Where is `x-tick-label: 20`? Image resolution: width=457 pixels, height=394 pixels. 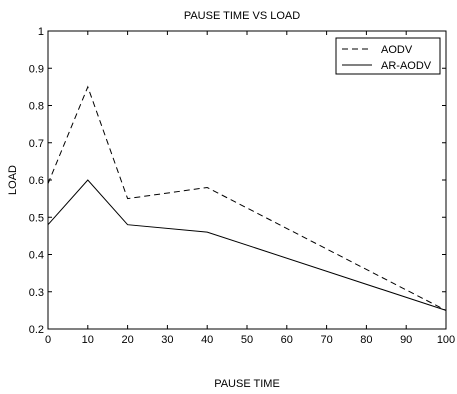
x-tick-label: 20 is located at coordinates (127, 340).